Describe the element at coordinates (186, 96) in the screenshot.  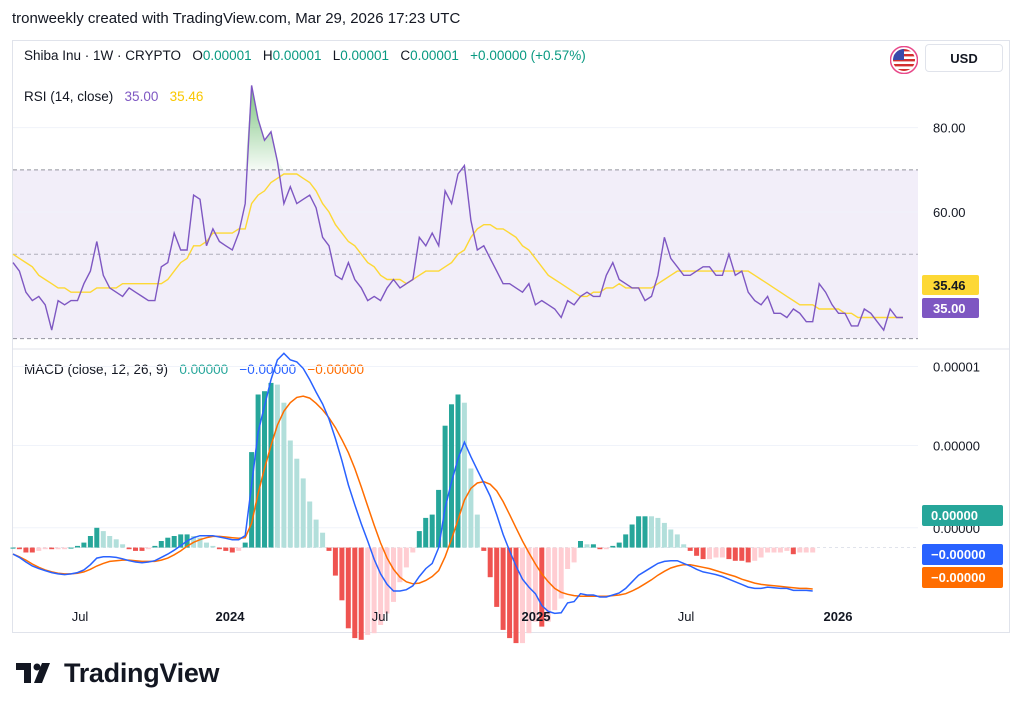
I see `rsi-ma-value: 35.46` at that location.